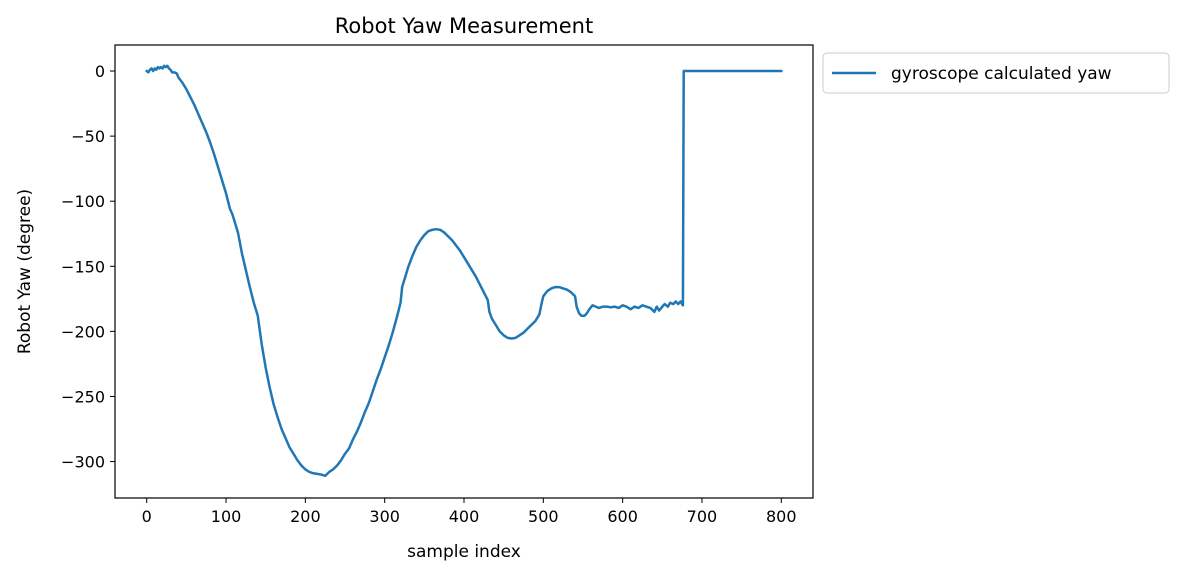 This screenshot has width=1183, height=577. I want to click on x-tick-label: 300, so click(384, 516).